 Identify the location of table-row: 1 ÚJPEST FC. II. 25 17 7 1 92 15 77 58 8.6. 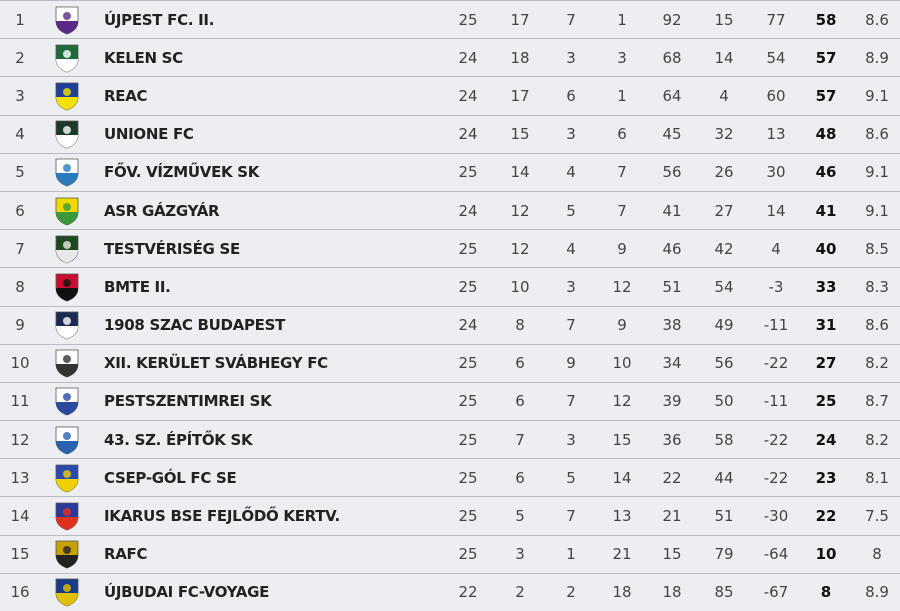
(450, 19).